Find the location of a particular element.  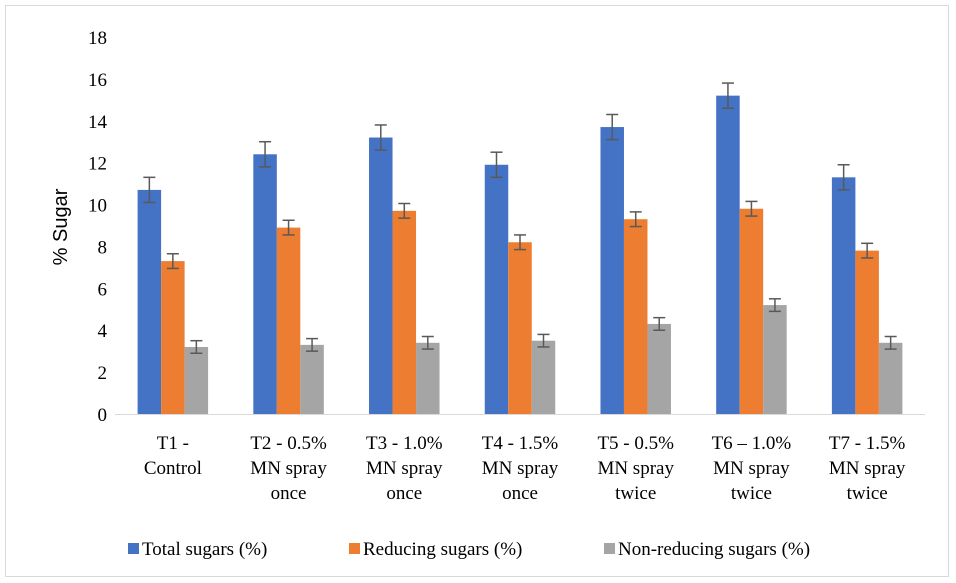

x-tick-label: T7 - 1.5% is located at coordinates (867, 443).